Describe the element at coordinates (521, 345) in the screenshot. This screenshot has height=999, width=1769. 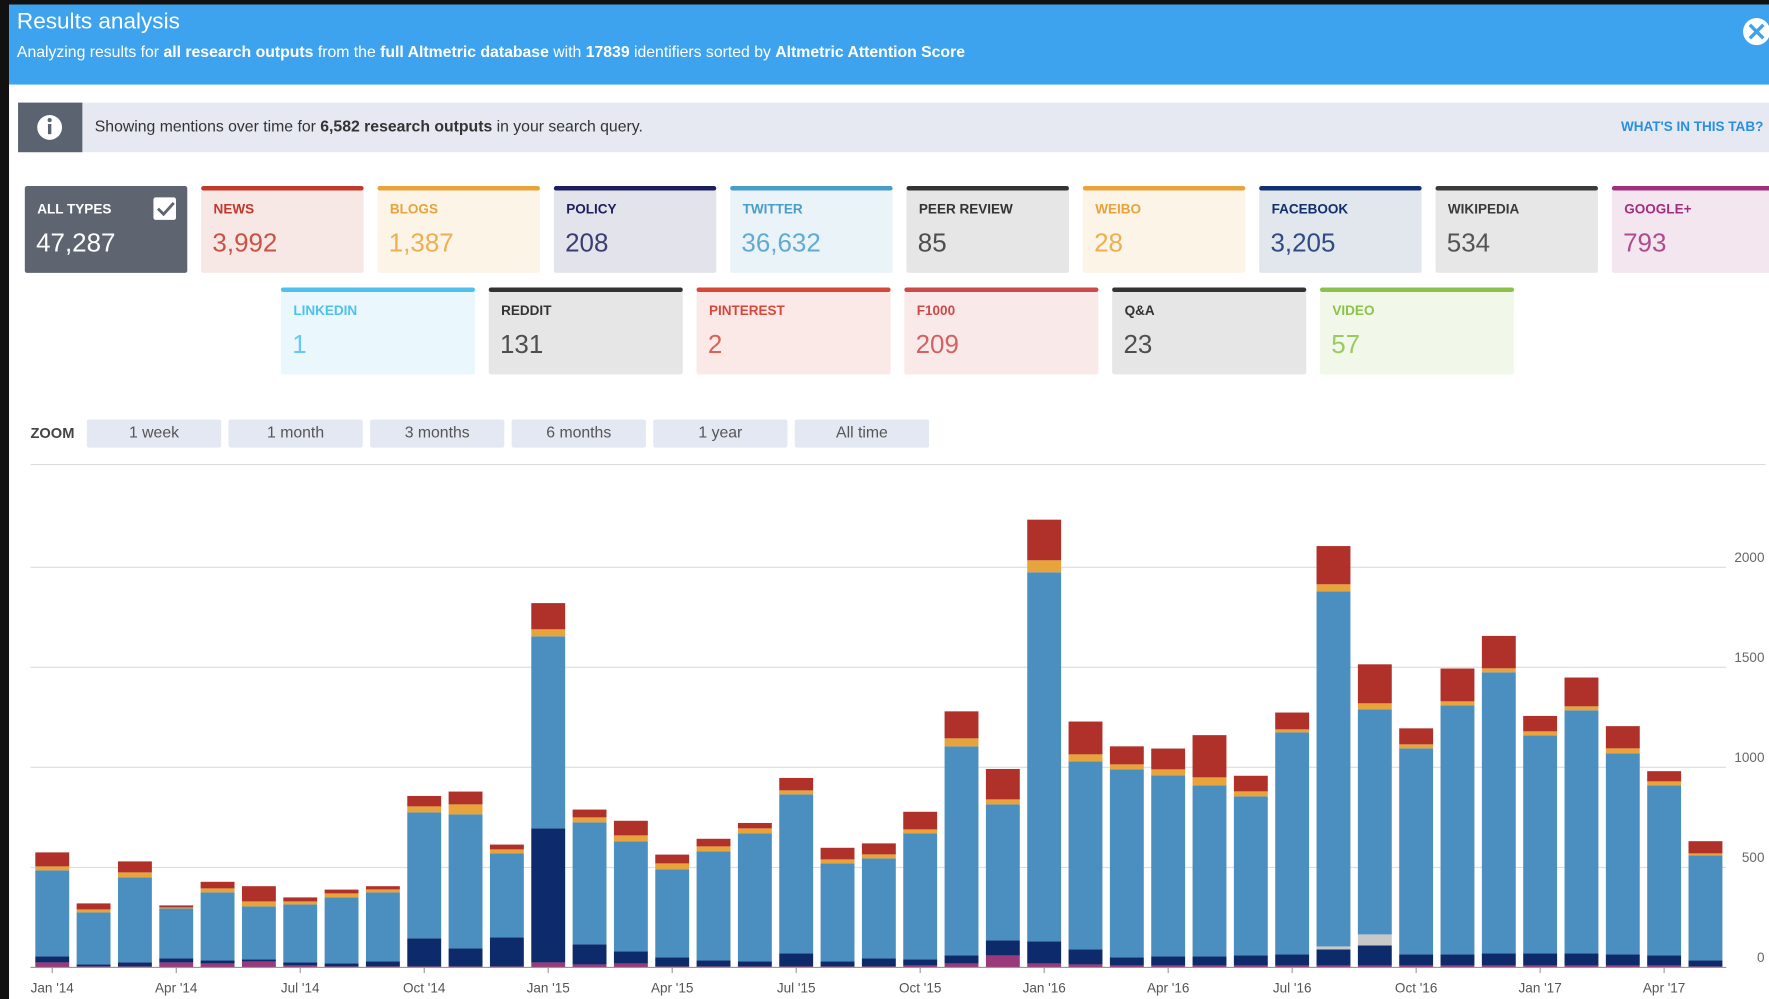
I see `card-value: 131` at that location.